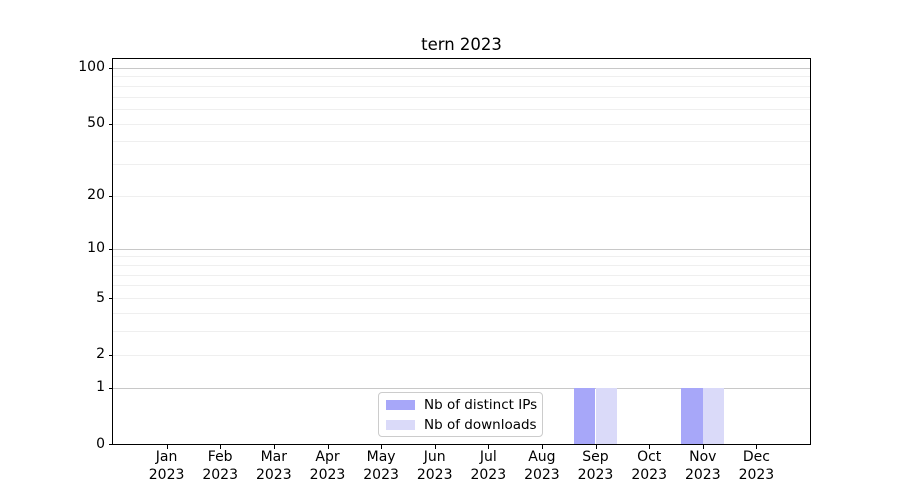 Image resolution: width=900 pixels, height=500 pixels. Describe the element at coordinates (96, 123) in the screenshot. I see `y-tick-label-50: 50` at that location.